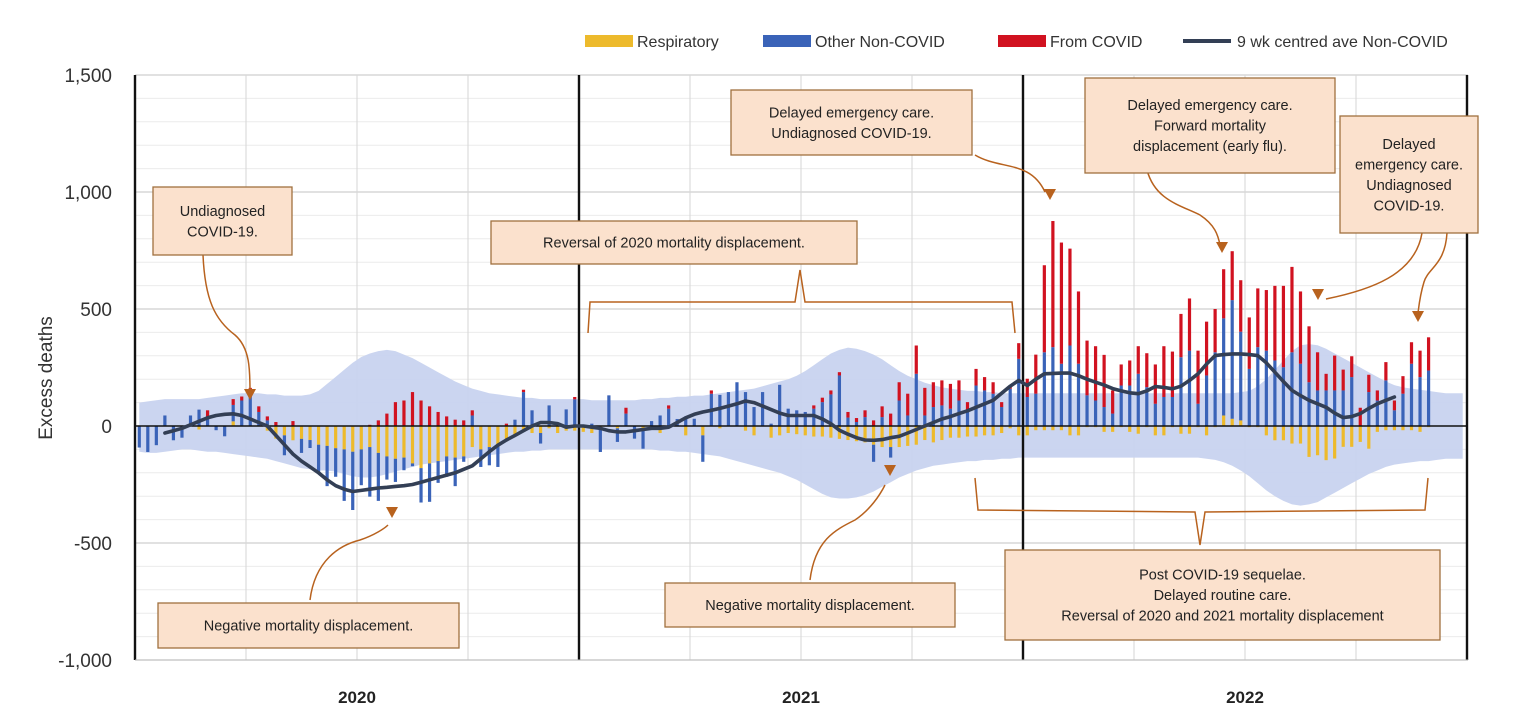 Image resolution: width=1536 pixels, height=728 pixels. I want to click on legend-item-ave: 9 wk centred ave Non-COVID, so click(1315, 42).